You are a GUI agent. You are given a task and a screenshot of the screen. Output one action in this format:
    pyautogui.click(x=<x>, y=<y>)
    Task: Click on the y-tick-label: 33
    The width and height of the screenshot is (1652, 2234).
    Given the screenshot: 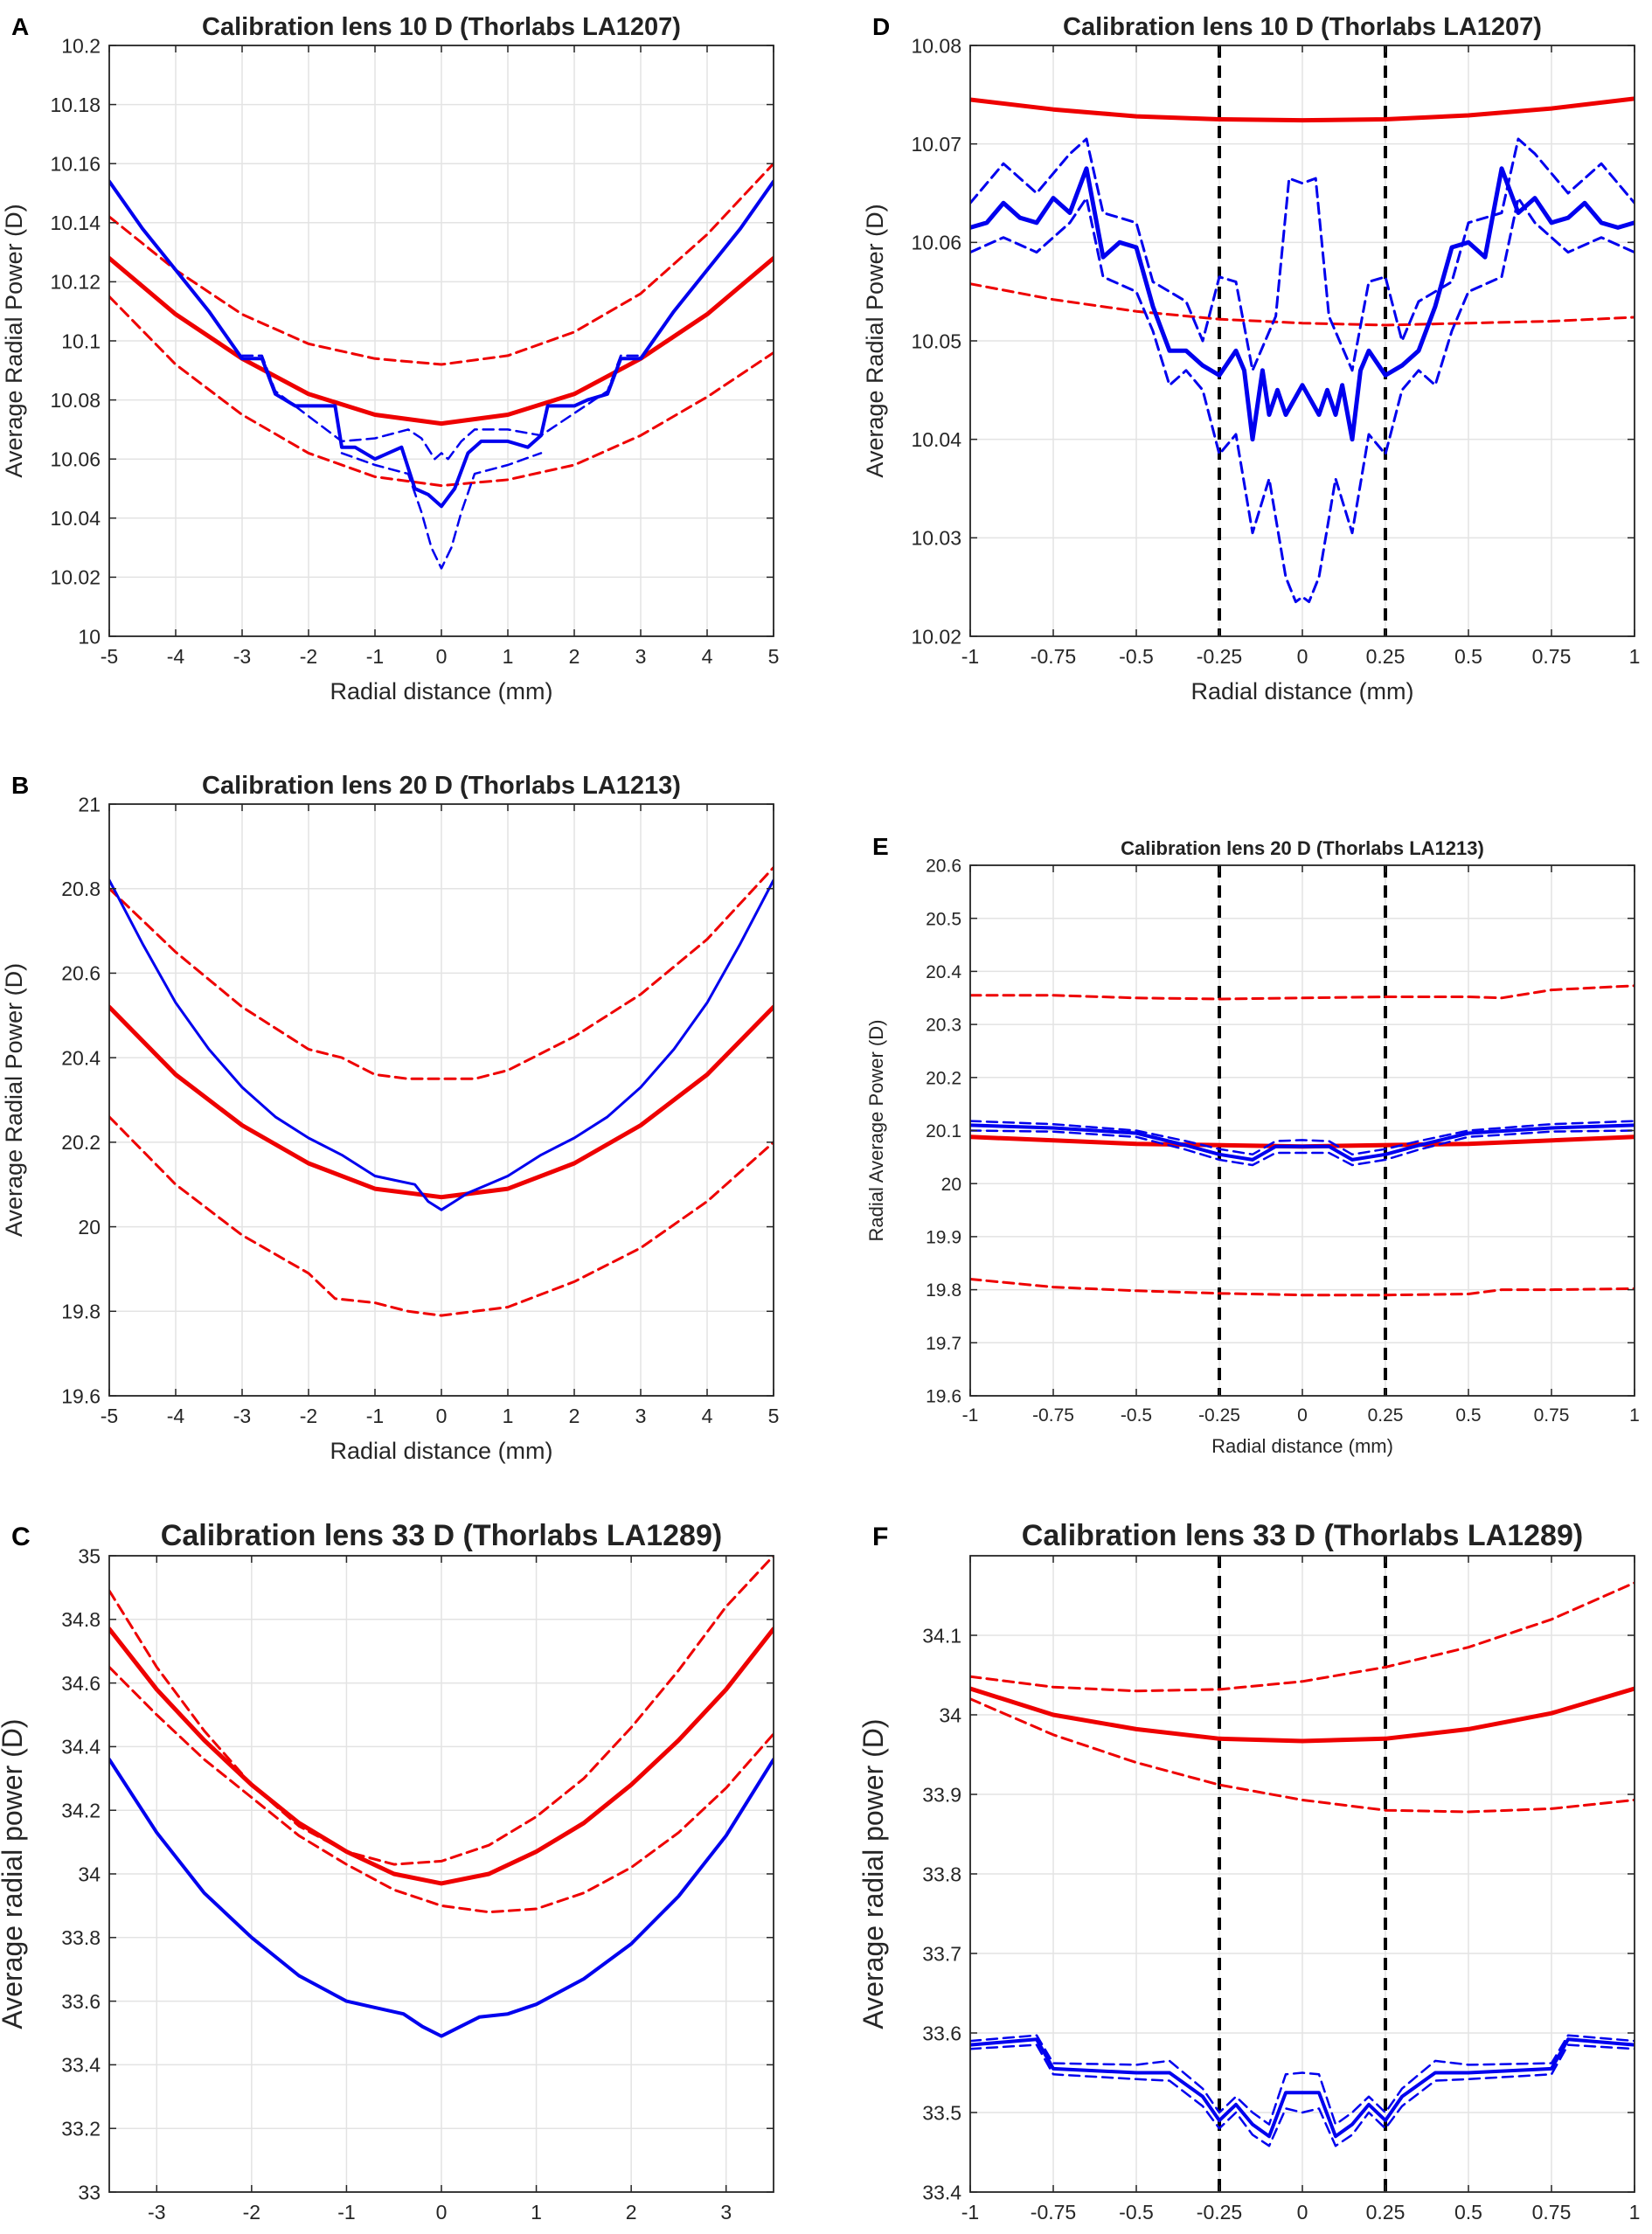 What is the action you would take?
    pyautogui.click(x=90, y=2192)
    